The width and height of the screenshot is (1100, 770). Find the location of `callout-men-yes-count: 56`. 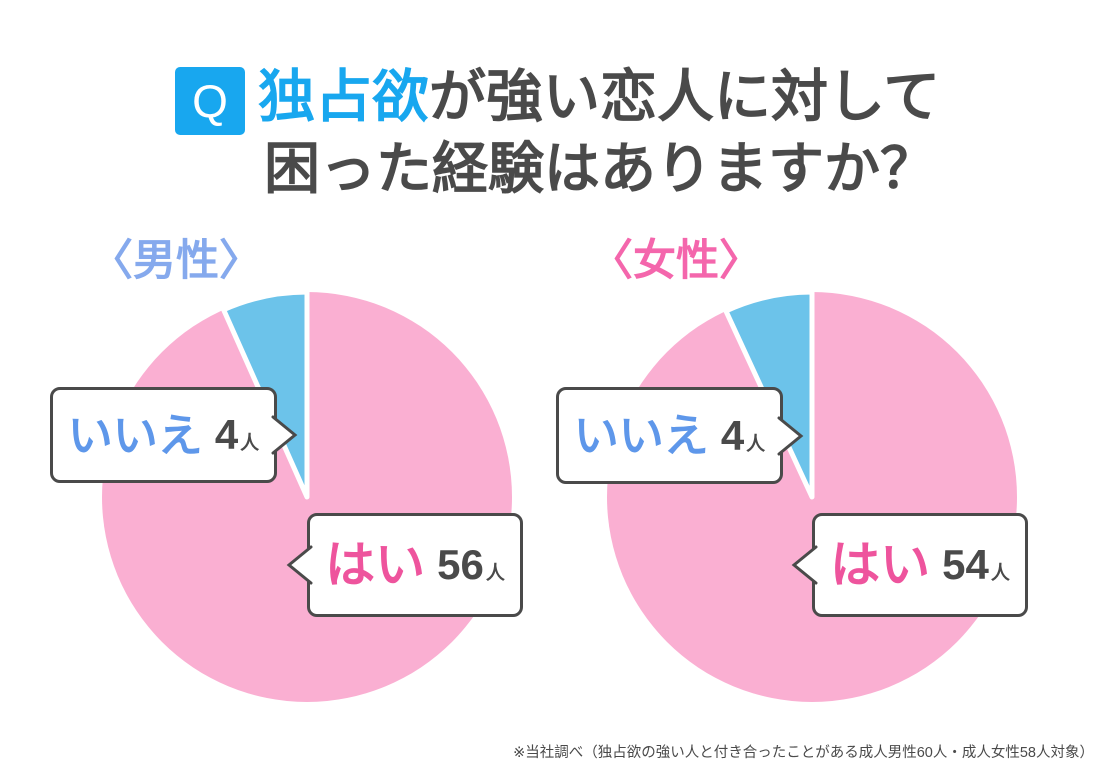

callout-men-yes-count: 56 is located at coordinates (460, 564).